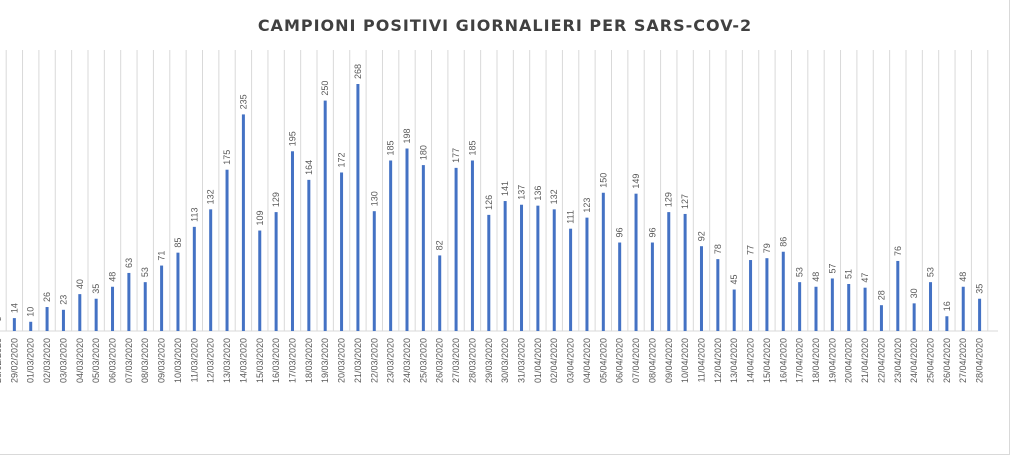 The image size is (1024, 468). Describe the element at coordinates (522, 267) in the screenshot. I see `bar-31/03/2020` at that location.